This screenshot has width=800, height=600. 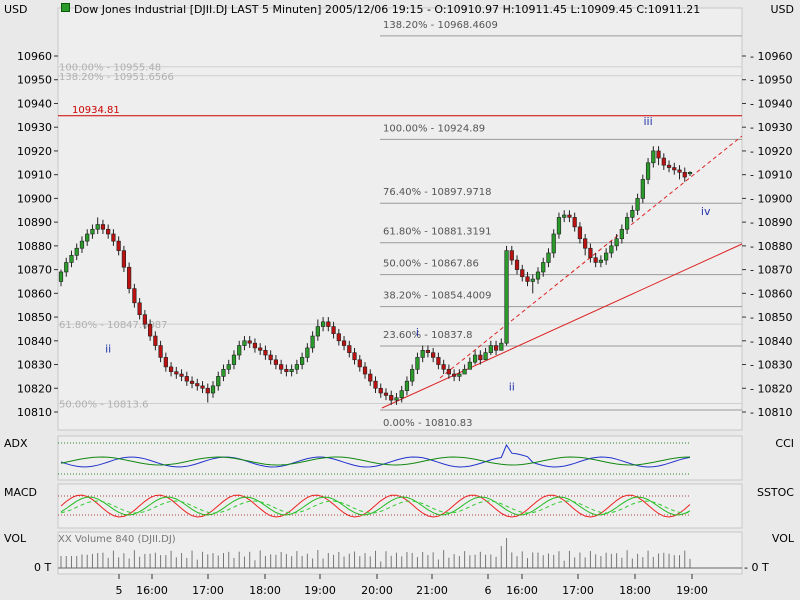 What do you see at coordinates (16, 443) in the screenshot?
I see `adx-panel-label: ADX` at bounding box center [16, 443].